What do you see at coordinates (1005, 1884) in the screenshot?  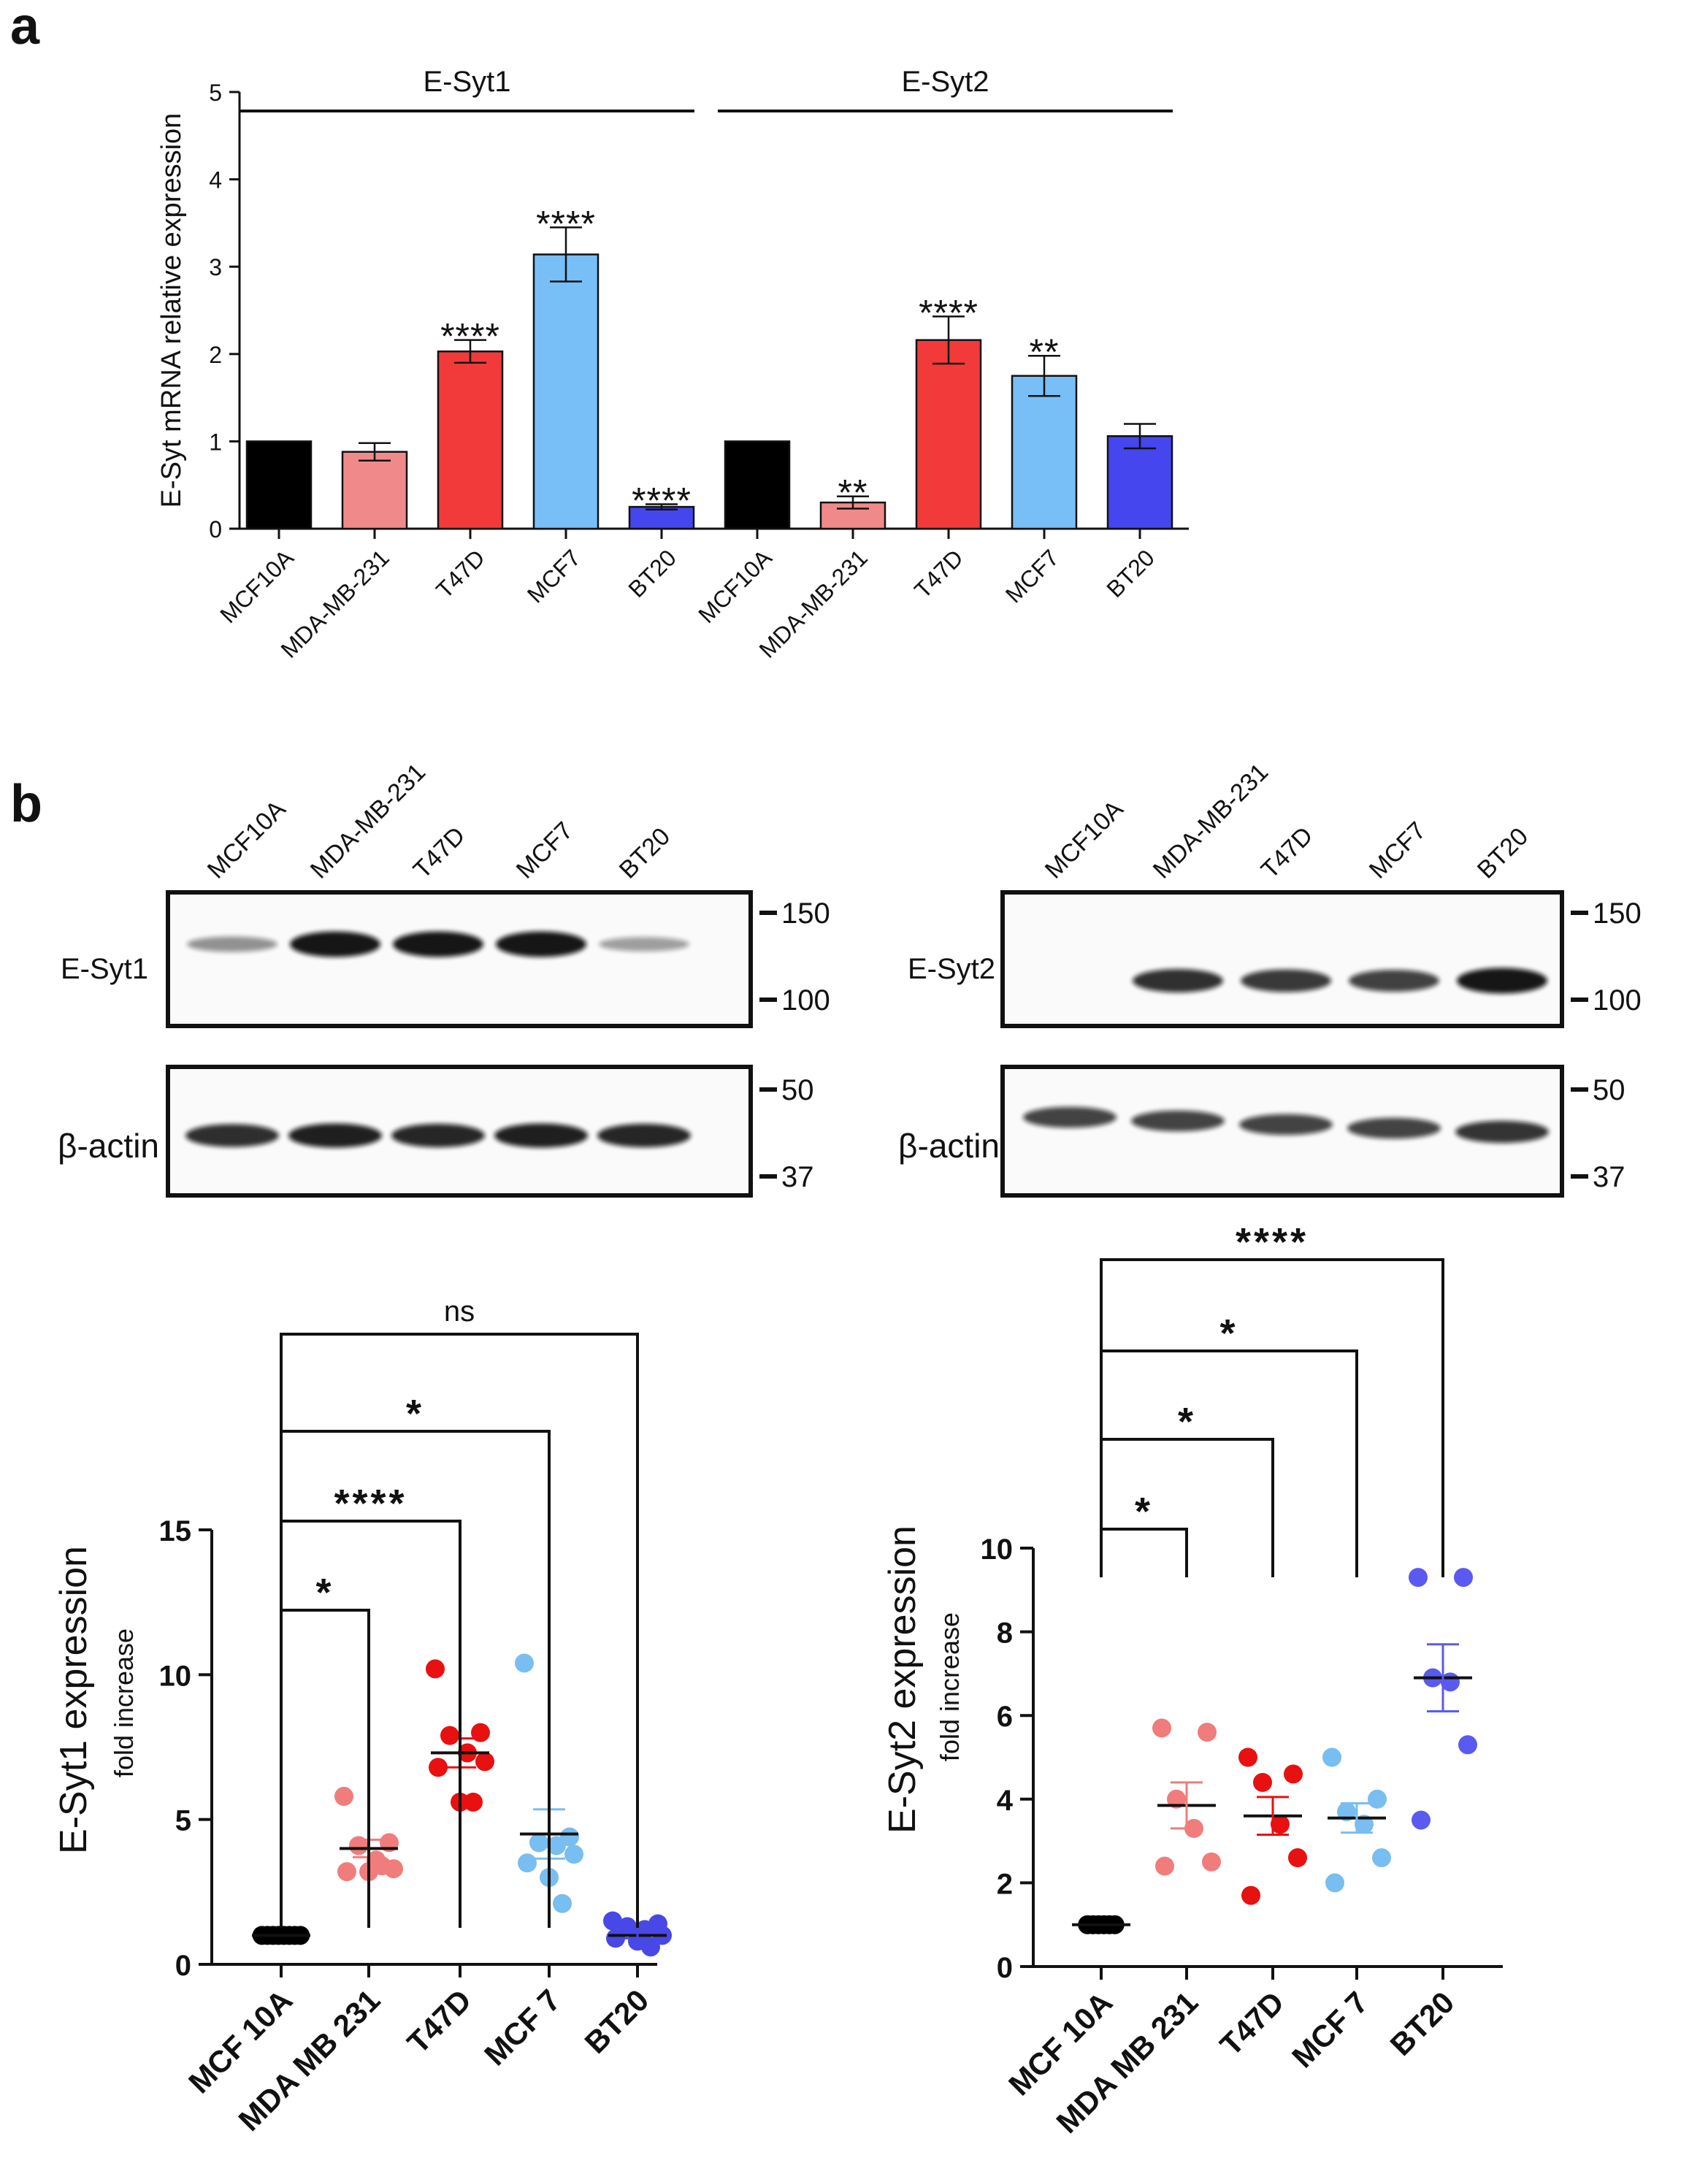 I see `scatter-y-tick-label: 2` at bounding box center [1005, 1884].